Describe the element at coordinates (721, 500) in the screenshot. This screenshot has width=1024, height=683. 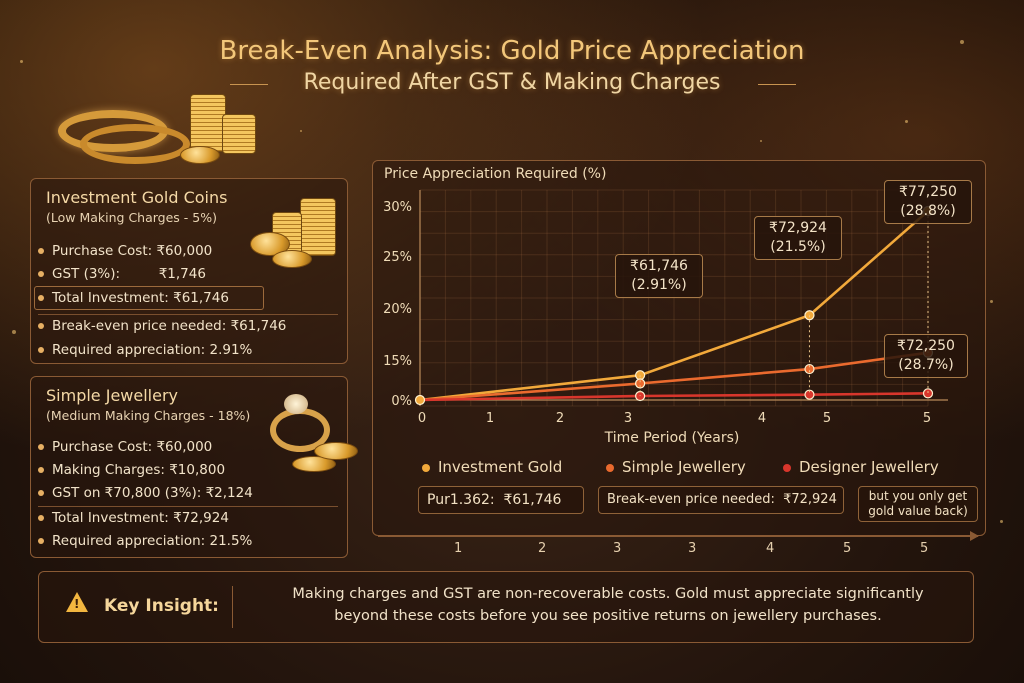
I see `summary-box-middle: Break-even price needed: ₹72,924` at that location.